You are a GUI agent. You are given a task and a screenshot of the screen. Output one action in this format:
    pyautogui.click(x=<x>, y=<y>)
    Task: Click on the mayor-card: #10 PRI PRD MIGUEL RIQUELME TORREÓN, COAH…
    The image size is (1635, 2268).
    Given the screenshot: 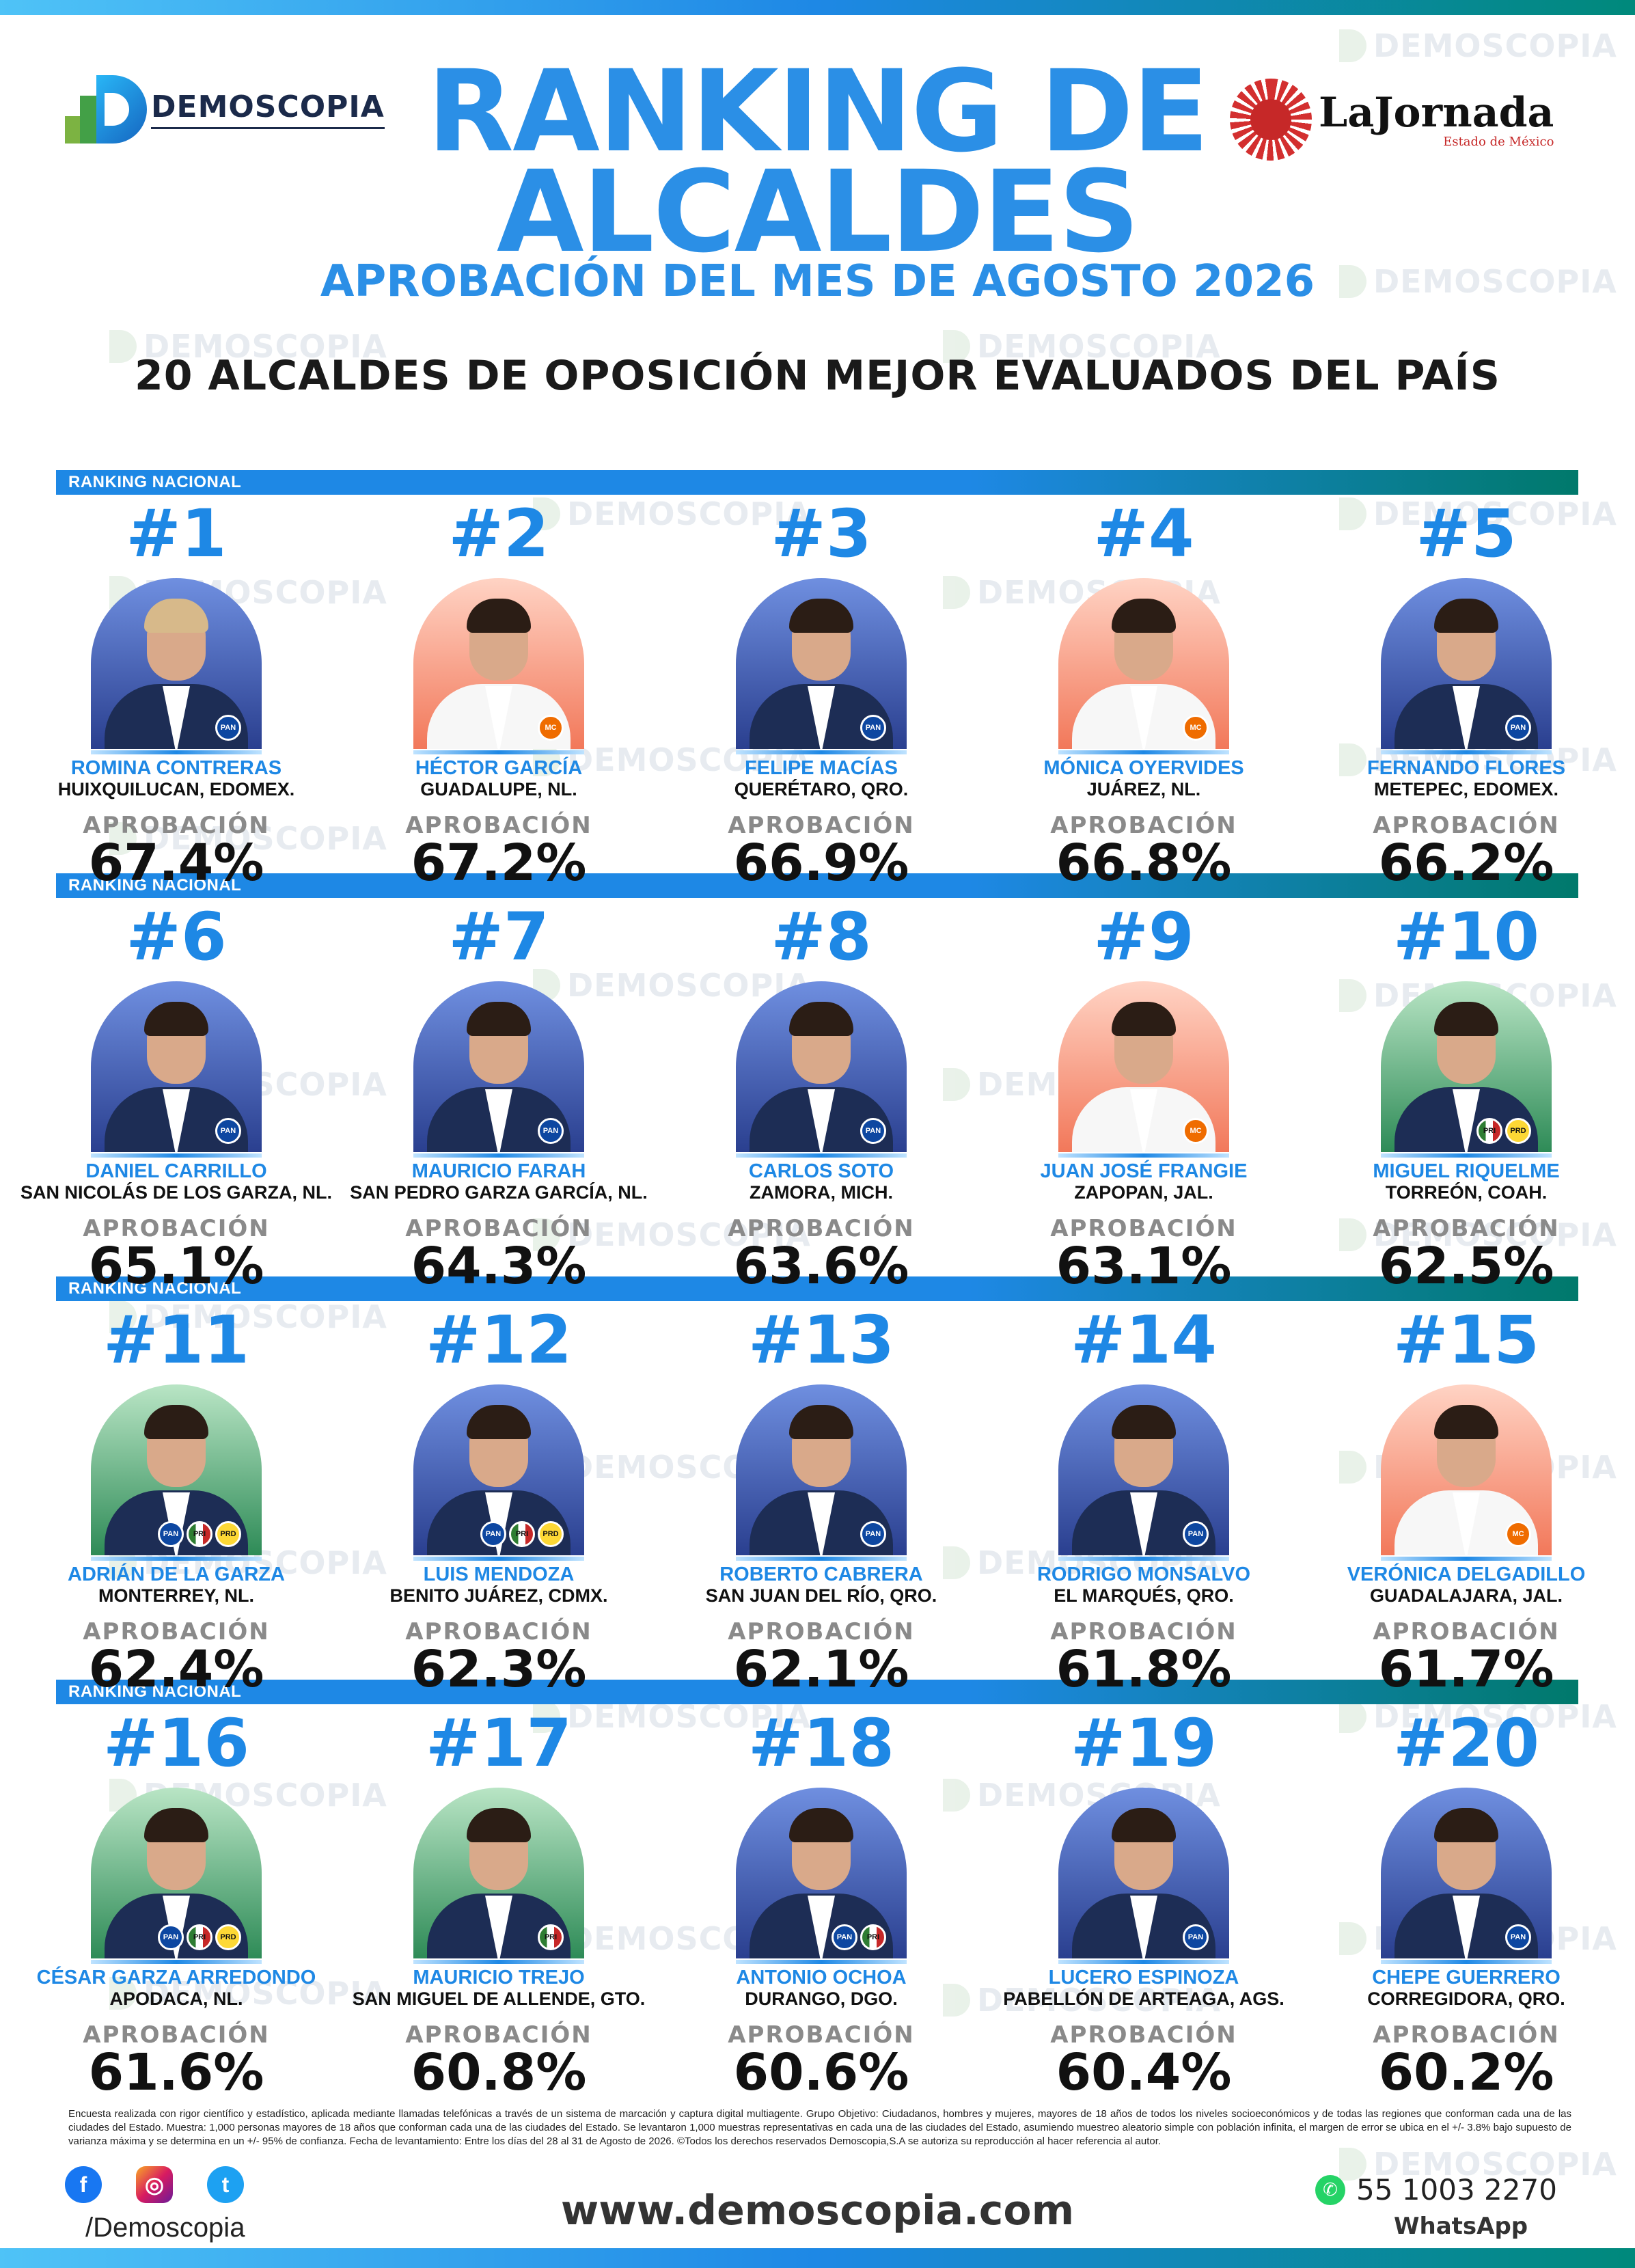 What is the action you would take?
    pyautogui.click(x=1466, y=1096)
    